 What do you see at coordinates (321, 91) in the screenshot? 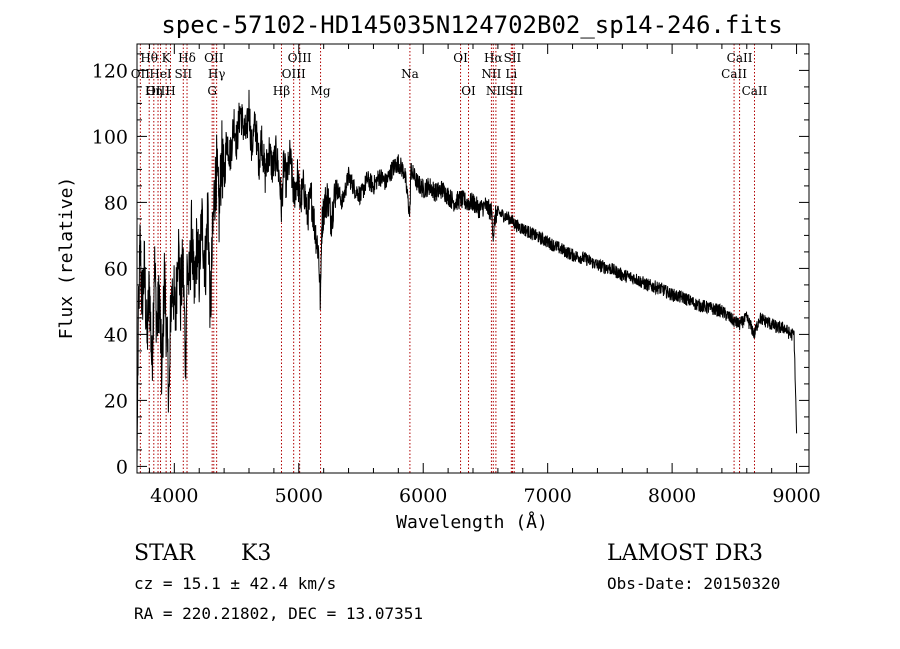
I see `spectral-line-label: Mg` at bounding box center [321, 91].